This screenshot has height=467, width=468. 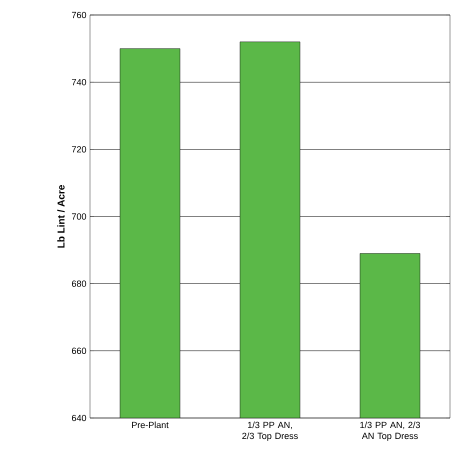 What do you see at coordinates (79, 351) in the screenshot?
I see `y-tick-label: 660` at bounding box center [79, 351].